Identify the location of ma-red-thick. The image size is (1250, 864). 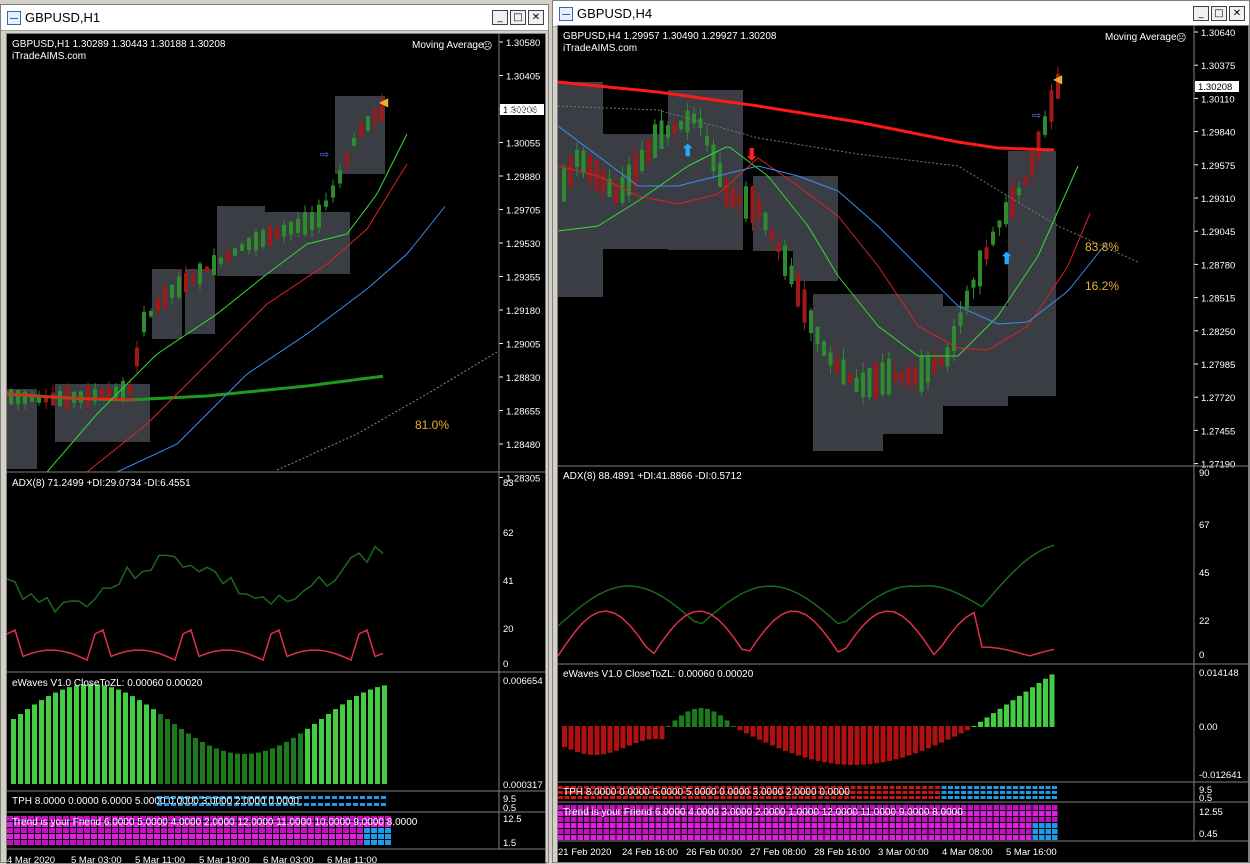
(71, 397).